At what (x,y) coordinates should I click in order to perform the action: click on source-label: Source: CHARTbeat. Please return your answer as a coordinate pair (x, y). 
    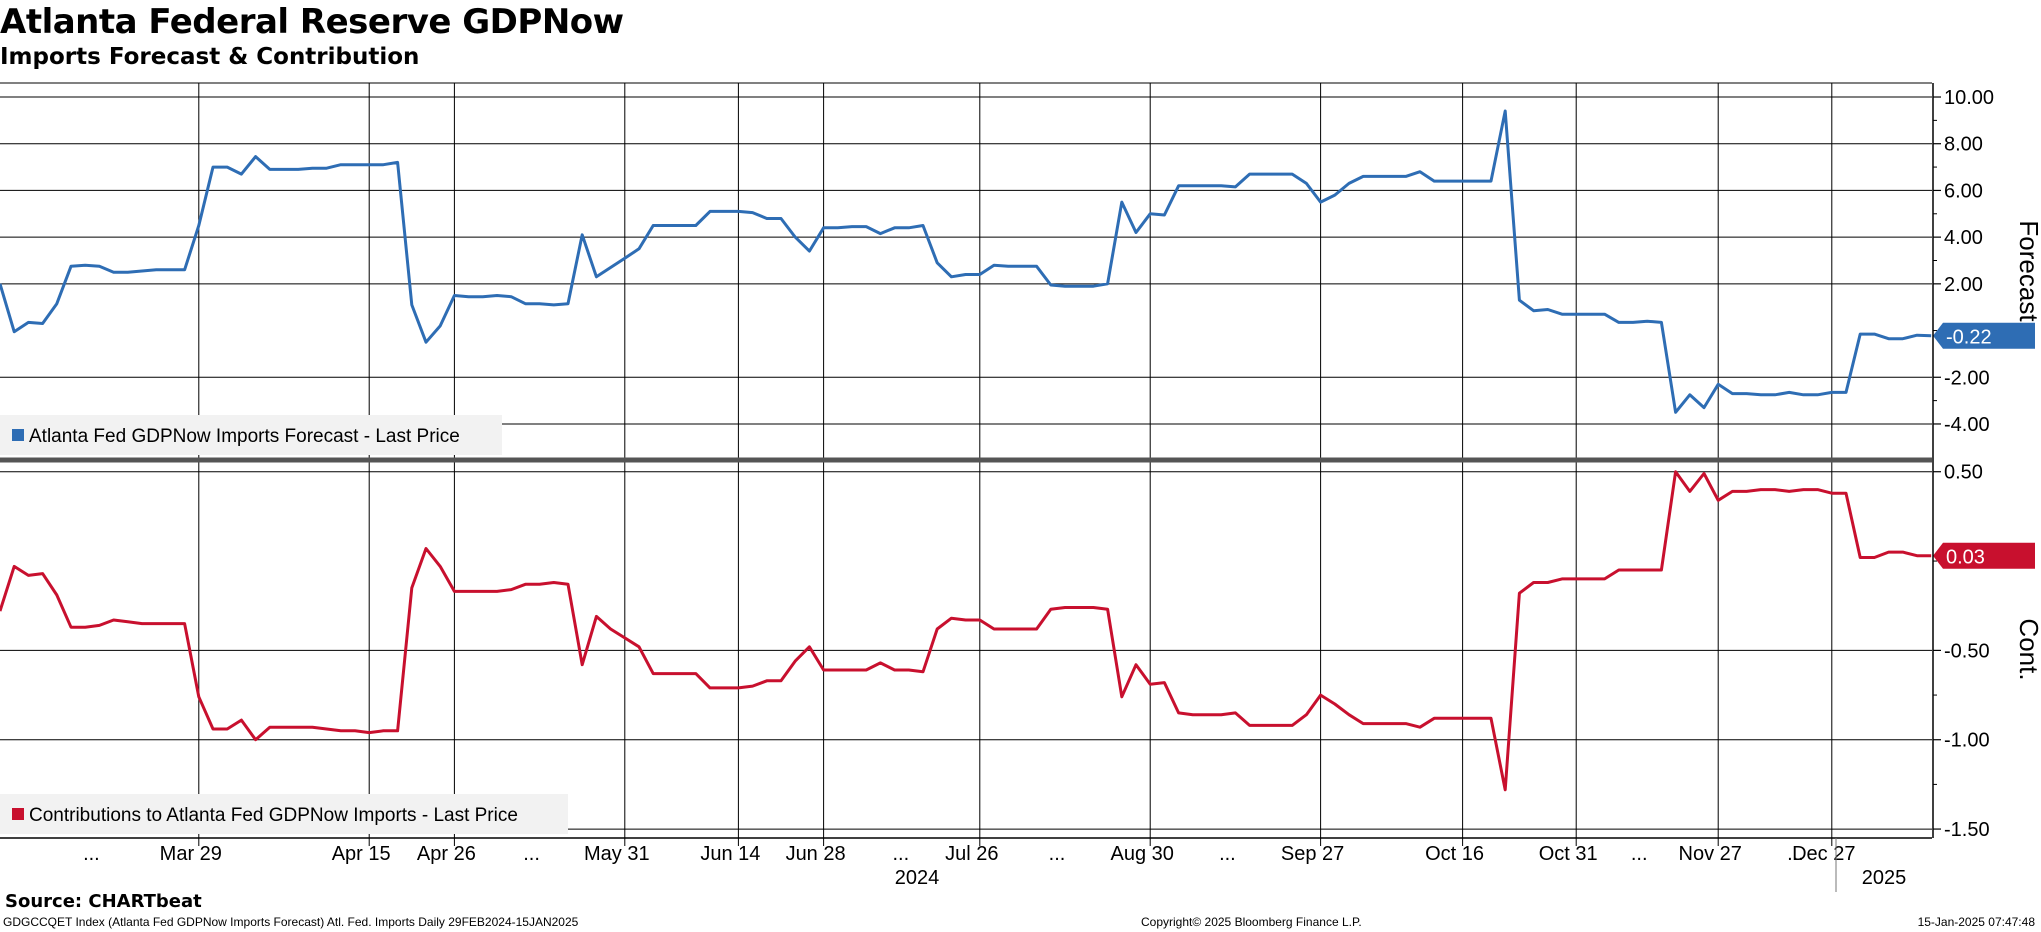
    Looking at the image, I should click on (103, 901).